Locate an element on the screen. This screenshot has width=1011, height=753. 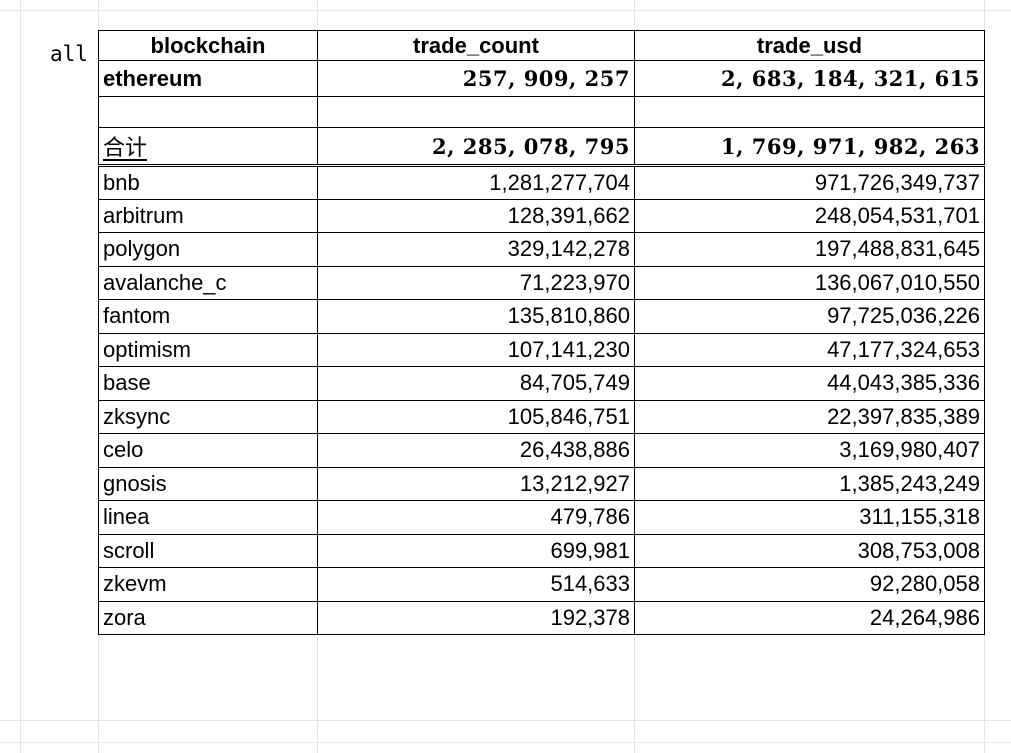
row-trade-usd-cell: 47,177,324,653 is located at coordinates (809, 349).